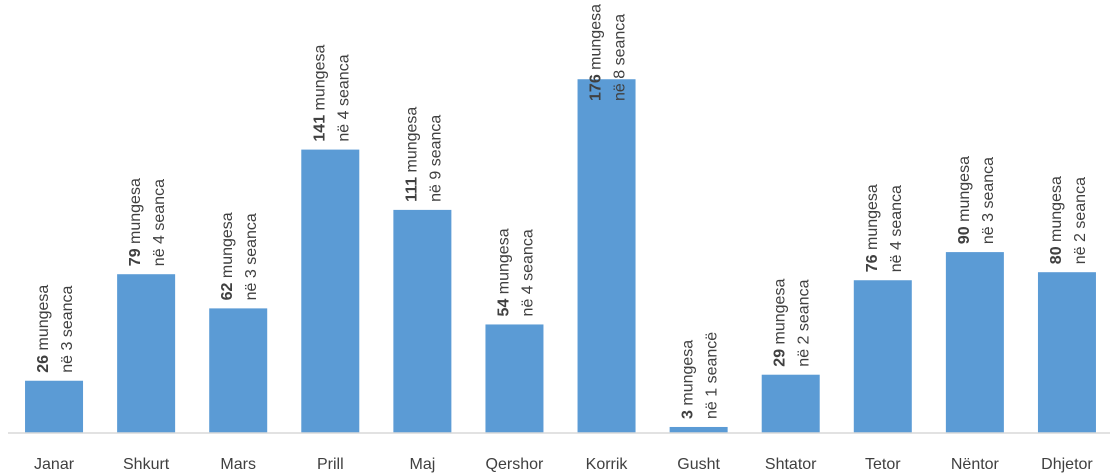 The width and height of the screenshot is (1113, 475). What do you see at coordinates (238, 464) in the screenshot?
I see `x-tick-label: Mars` at bounding box center [238, 464].